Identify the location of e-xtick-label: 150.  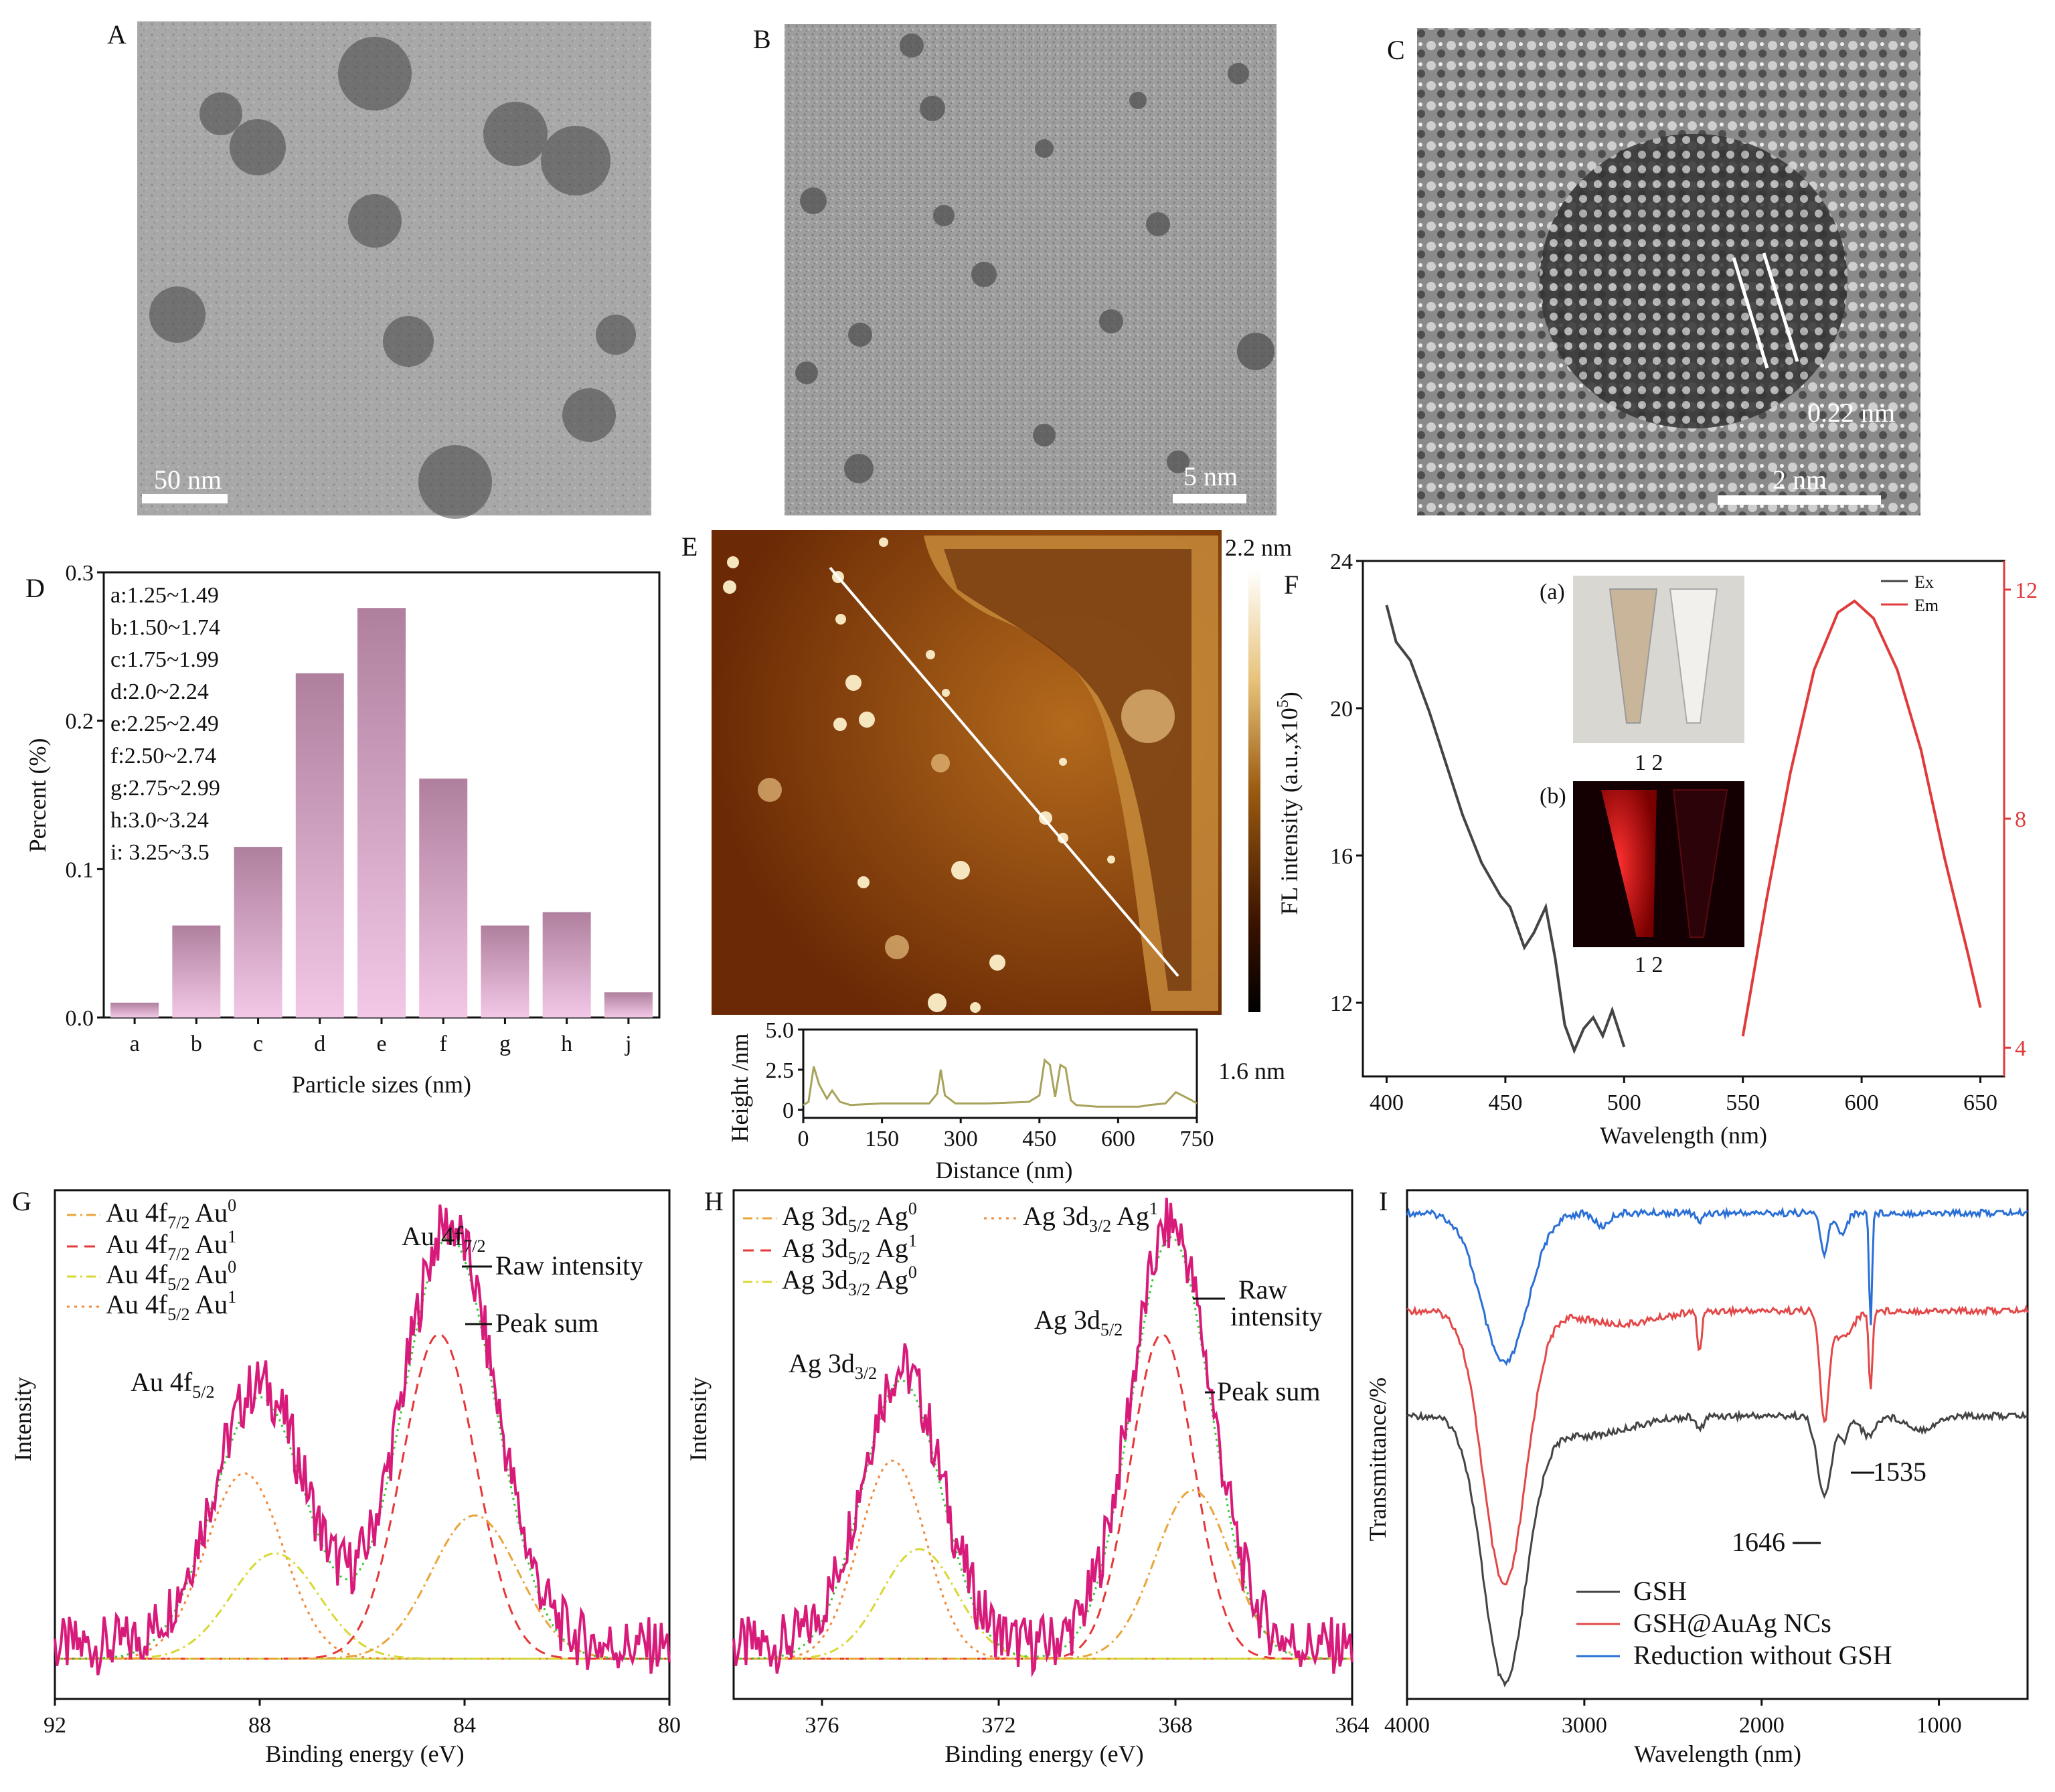
(882, 1139).